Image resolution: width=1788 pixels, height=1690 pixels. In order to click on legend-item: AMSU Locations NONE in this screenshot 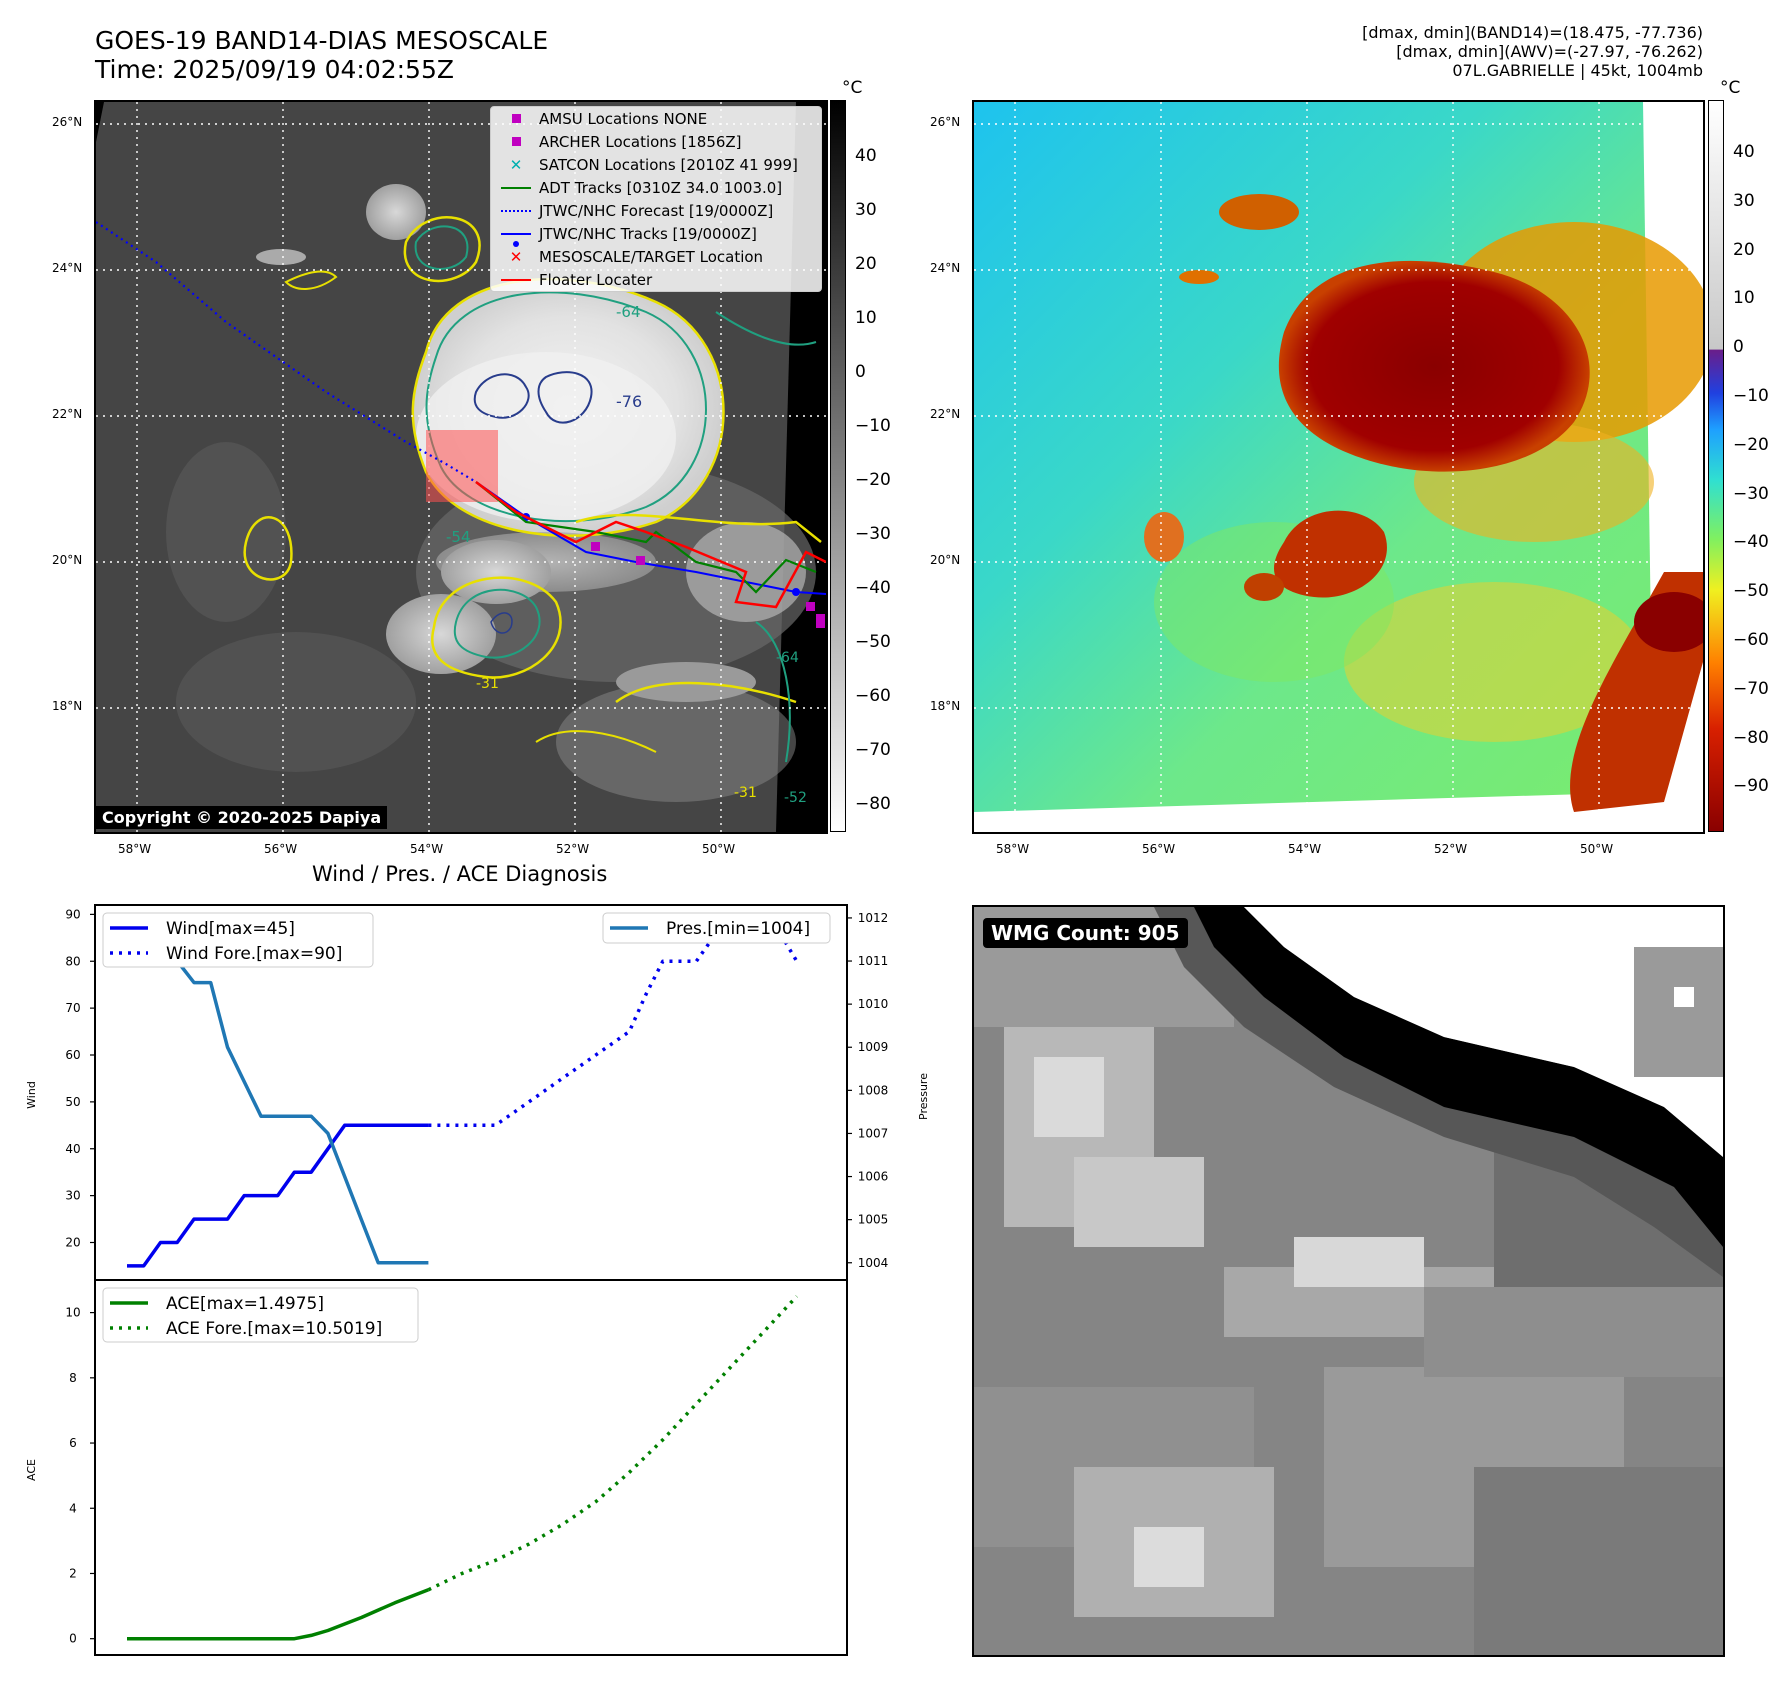, I will do `click(656, 118)`.